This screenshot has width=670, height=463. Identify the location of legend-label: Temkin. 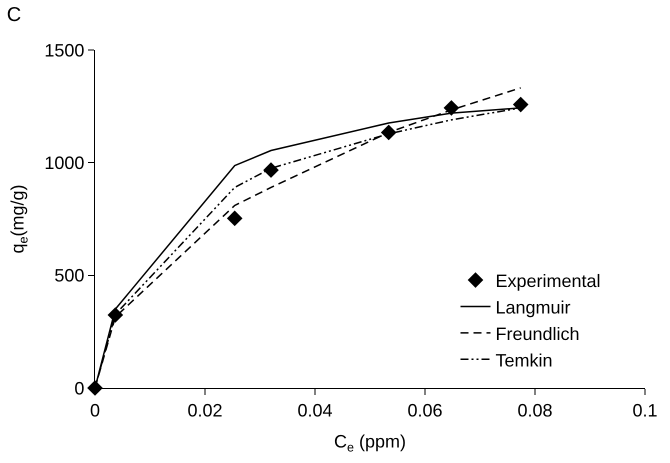
(524, 360).